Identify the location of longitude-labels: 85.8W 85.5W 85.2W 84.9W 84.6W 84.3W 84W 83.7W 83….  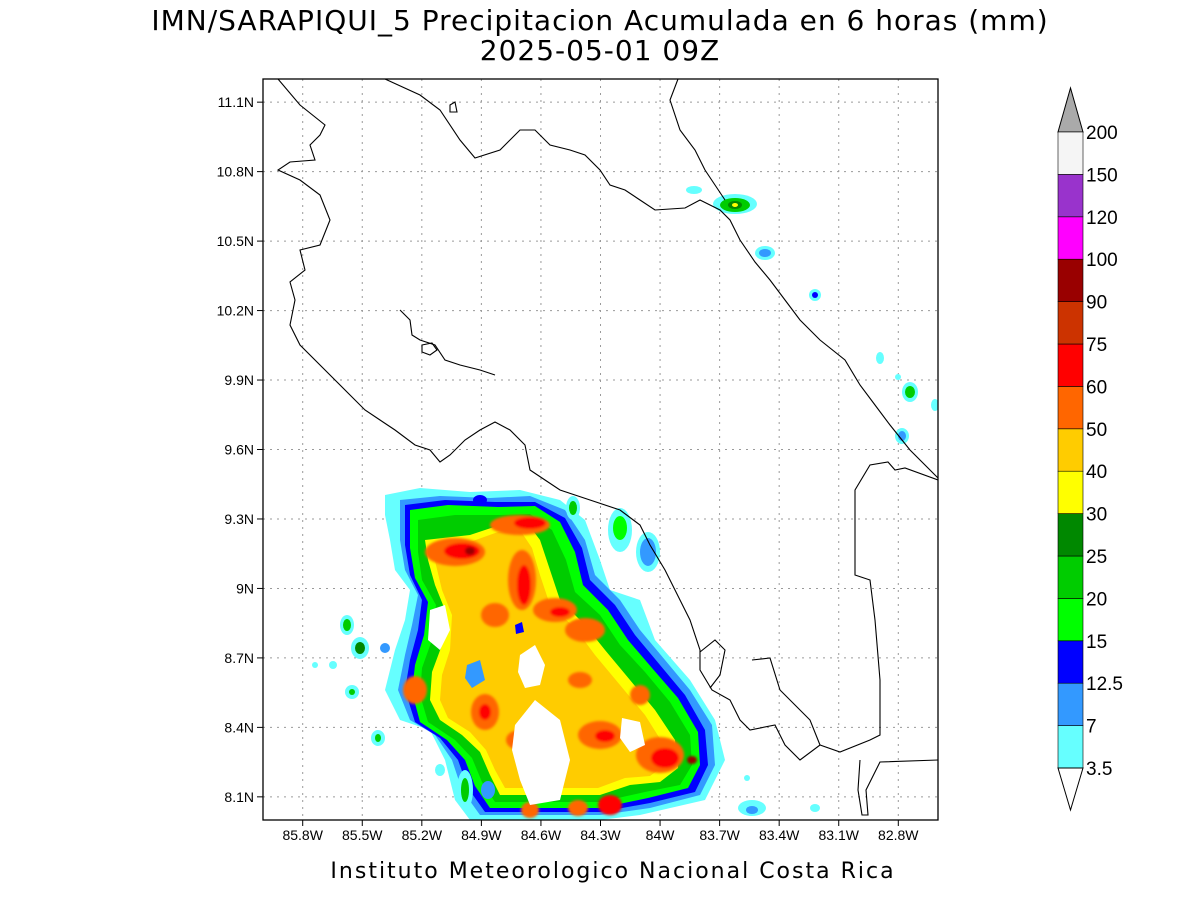
(600, 831).